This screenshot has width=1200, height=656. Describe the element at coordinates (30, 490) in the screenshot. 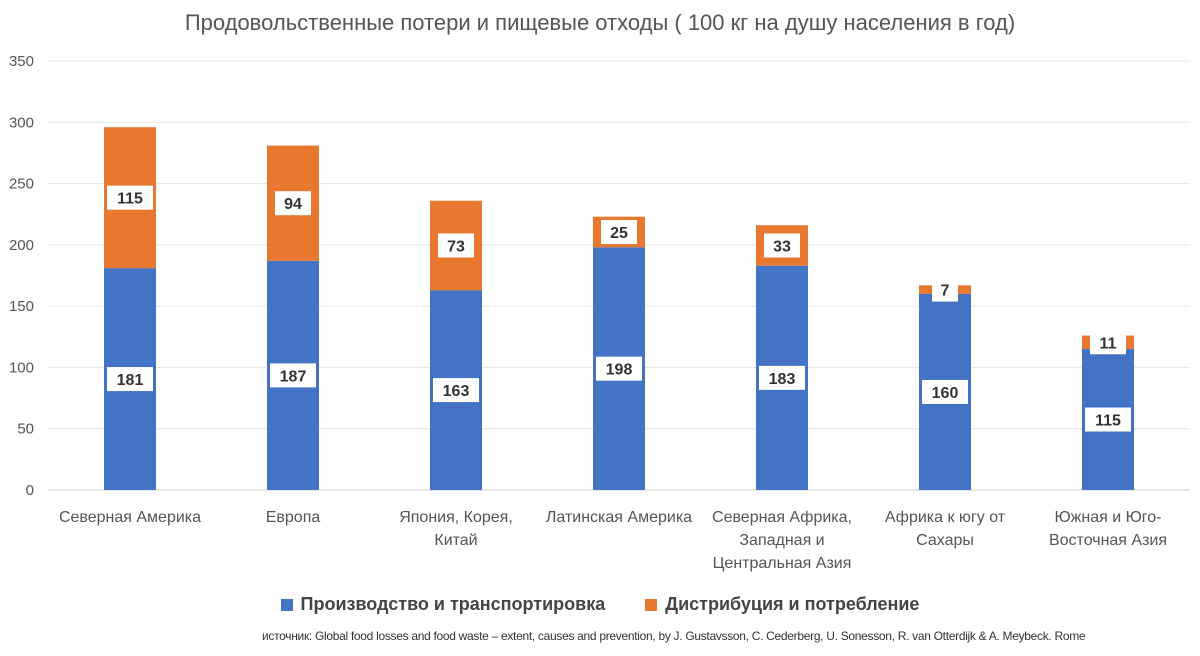

I see `y-tick-label: 0` at that location.